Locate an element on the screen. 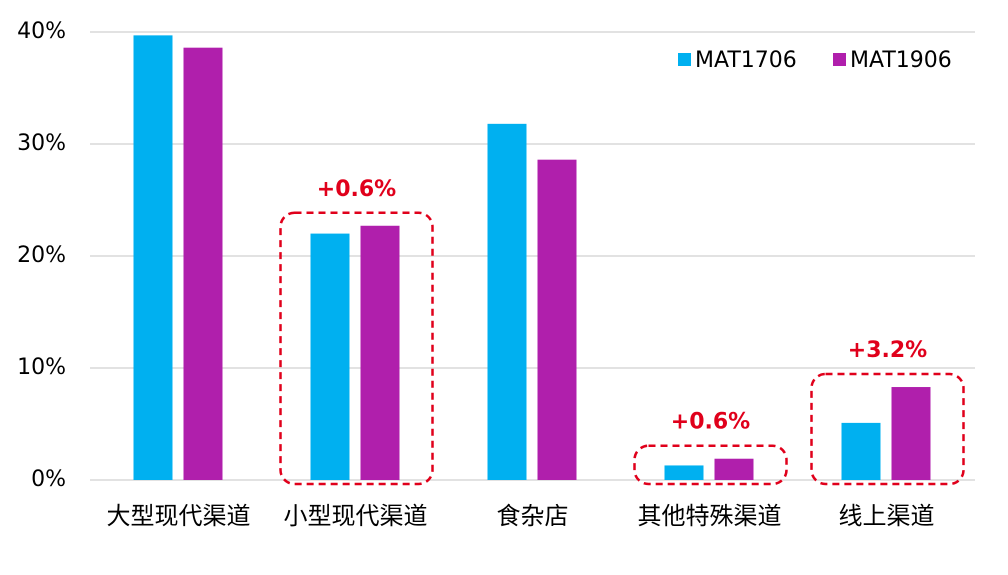  x-tick-label: 小型现代渠道 is located at coordinates (356, 516).